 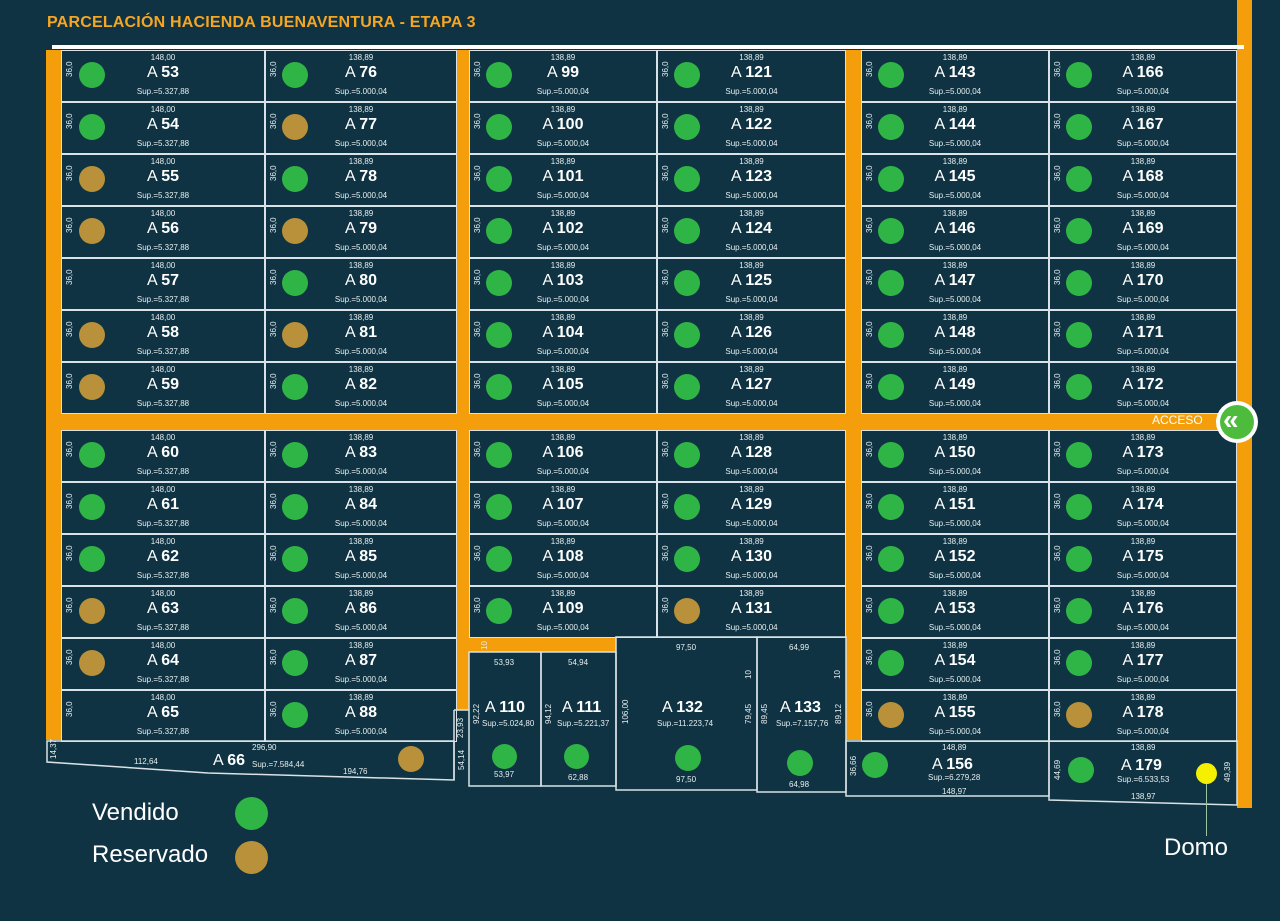 What do you see at coordinates (163, 664) in the screenshot?
I see `lot-64: 148,00 36,0 A 64 Sup.=5.327,88` at bounding box center [163, 664].